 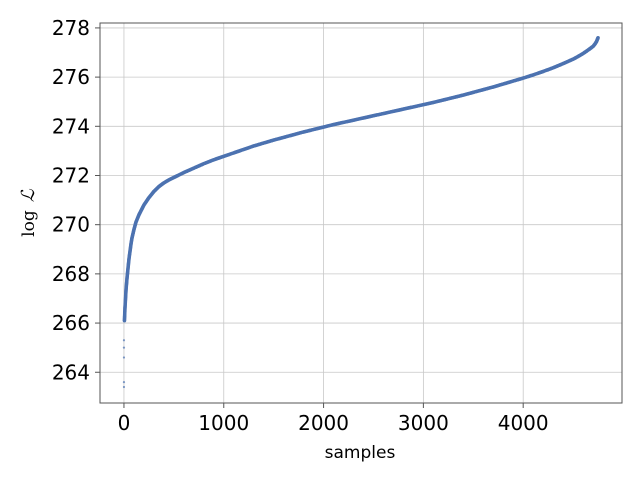 What do you see at coordinates (71, 175) in the screenshot?
I see `y-tick-label: 272` at bounding box center [71, 175].